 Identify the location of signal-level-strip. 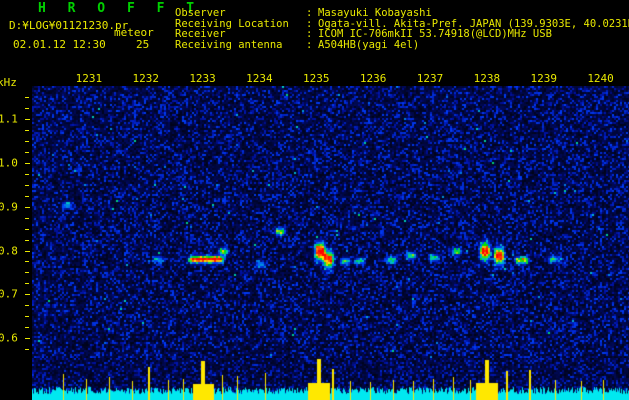
(330, 379).